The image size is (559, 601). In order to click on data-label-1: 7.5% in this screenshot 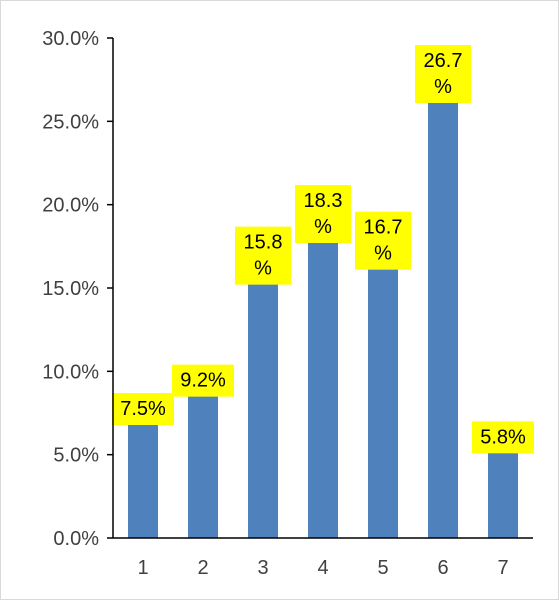, I will do `click(143, 409)`.